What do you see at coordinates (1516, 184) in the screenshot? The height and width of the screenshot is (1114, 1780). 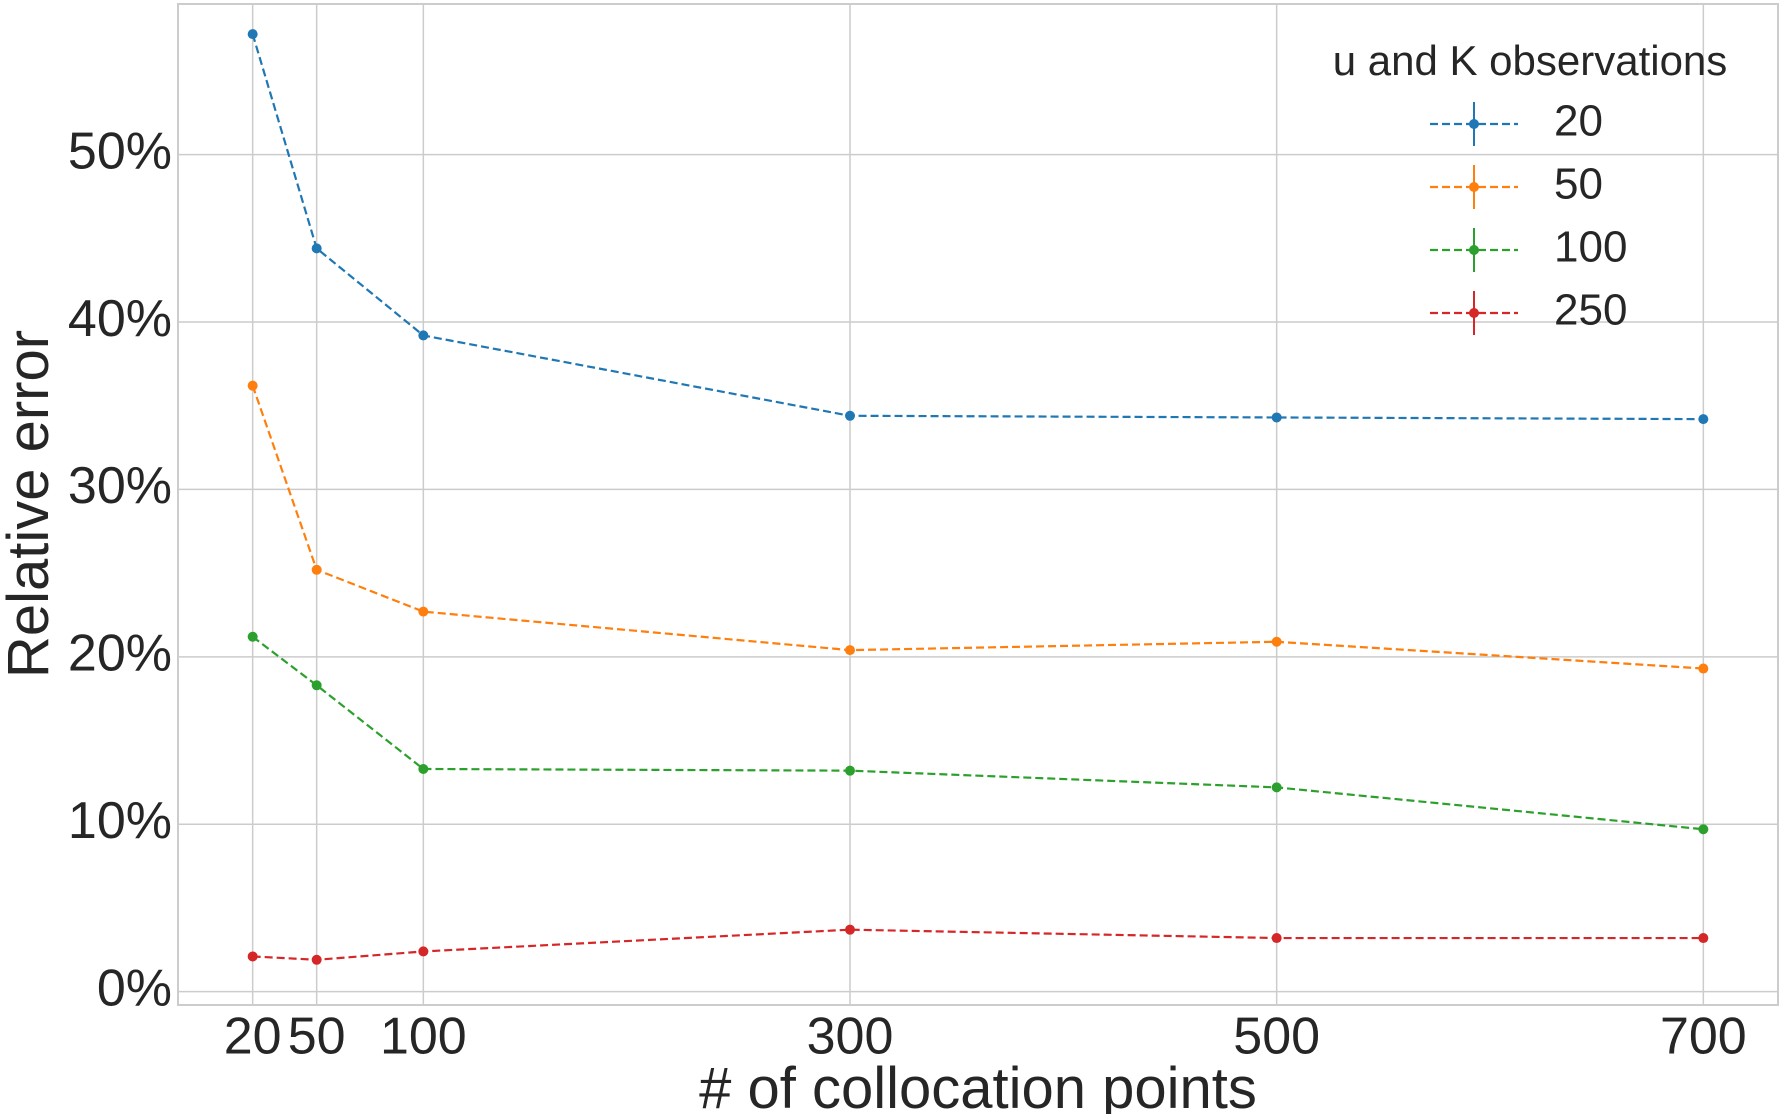 I see `legend-entry-50: 50` at bounding box center [1516, 184].